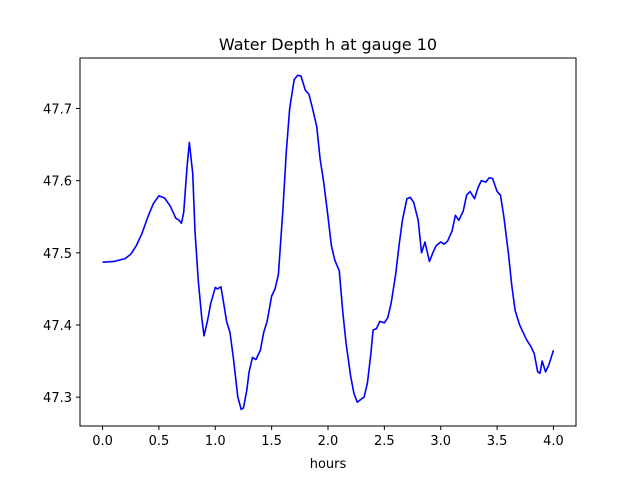 Image resolution: width=640 pixels, height=480 pixels. Describe the element at coordinates (215, 441) in the screenshot. I see `x-tick-label: 1.0` at that location.